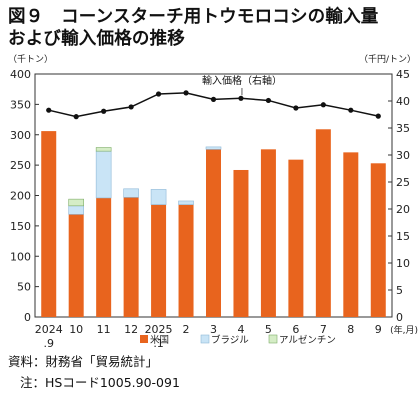 The image size is (420, 405). I want to click on legend-argentina-swatch, so click(273, 339).